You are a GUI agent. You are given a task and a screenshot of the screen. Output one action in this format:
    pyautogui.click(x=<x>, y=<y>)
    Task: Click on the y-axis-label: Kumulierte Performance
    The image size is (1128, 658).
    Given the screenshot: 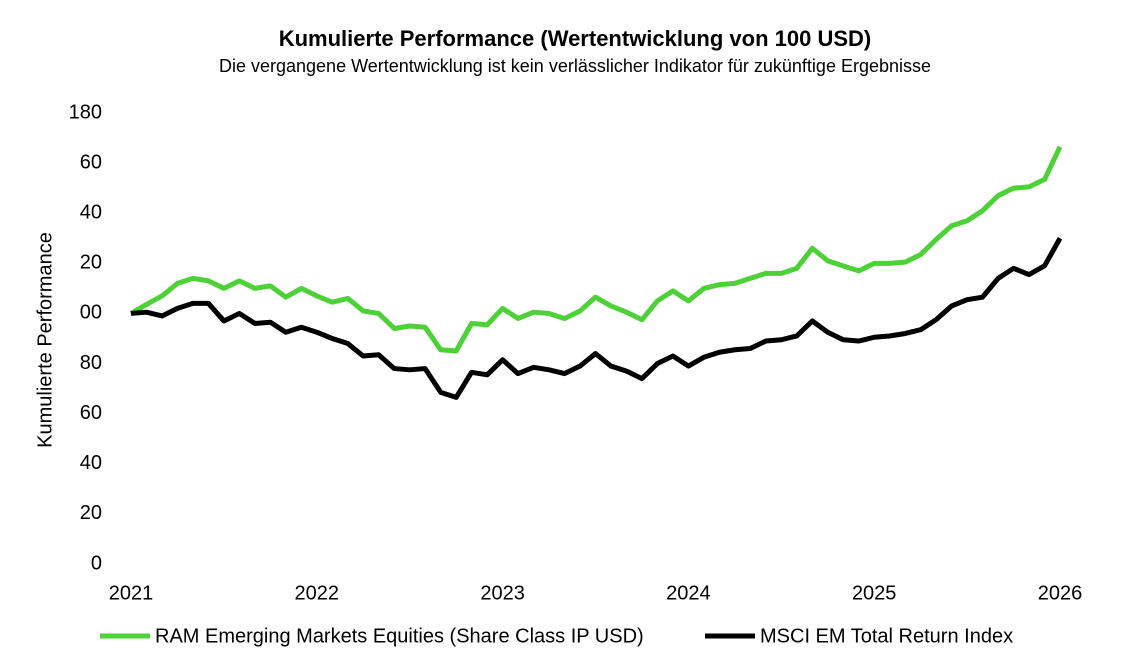 What is the action you would take?
    pyautogui.click(x=45, y=340)
    